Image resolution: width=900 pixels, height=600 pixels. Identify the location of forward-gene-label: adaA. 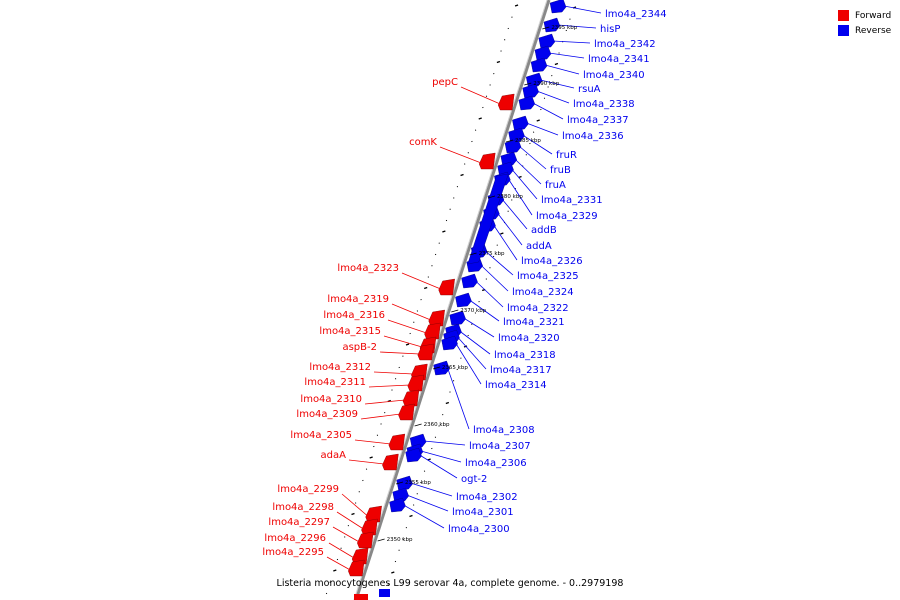
(334, 455).